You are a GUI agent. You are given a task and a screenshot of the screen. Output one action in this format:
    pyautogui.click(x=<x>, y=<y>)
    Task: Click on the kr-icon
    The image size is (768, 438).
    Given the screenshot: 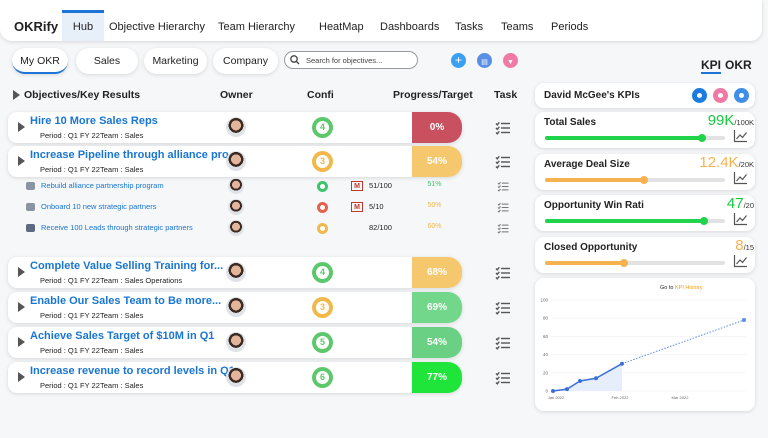 What is the action you would take?
    pyautogui.click(x=30, y=207)
    